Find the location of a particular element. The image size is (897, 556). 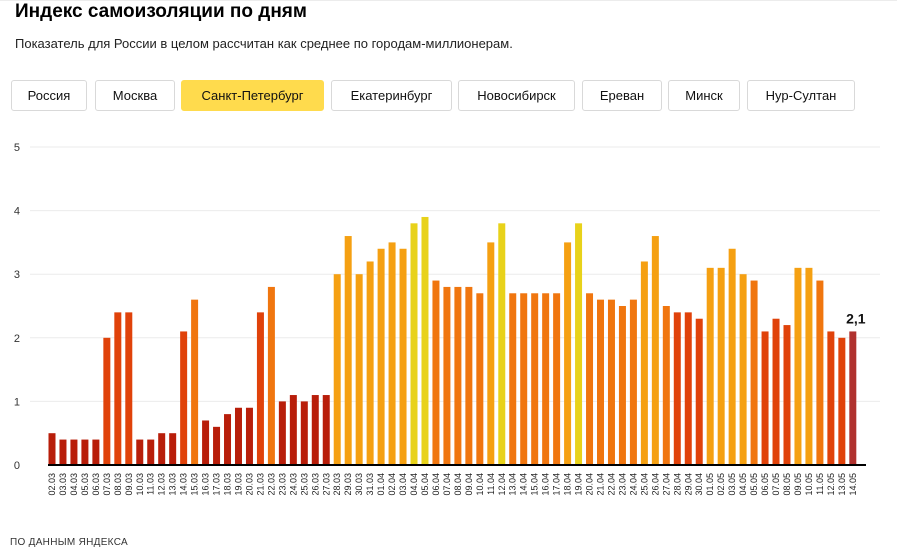

x-tick-label: 20.03 is located at coordinates (249, 484).